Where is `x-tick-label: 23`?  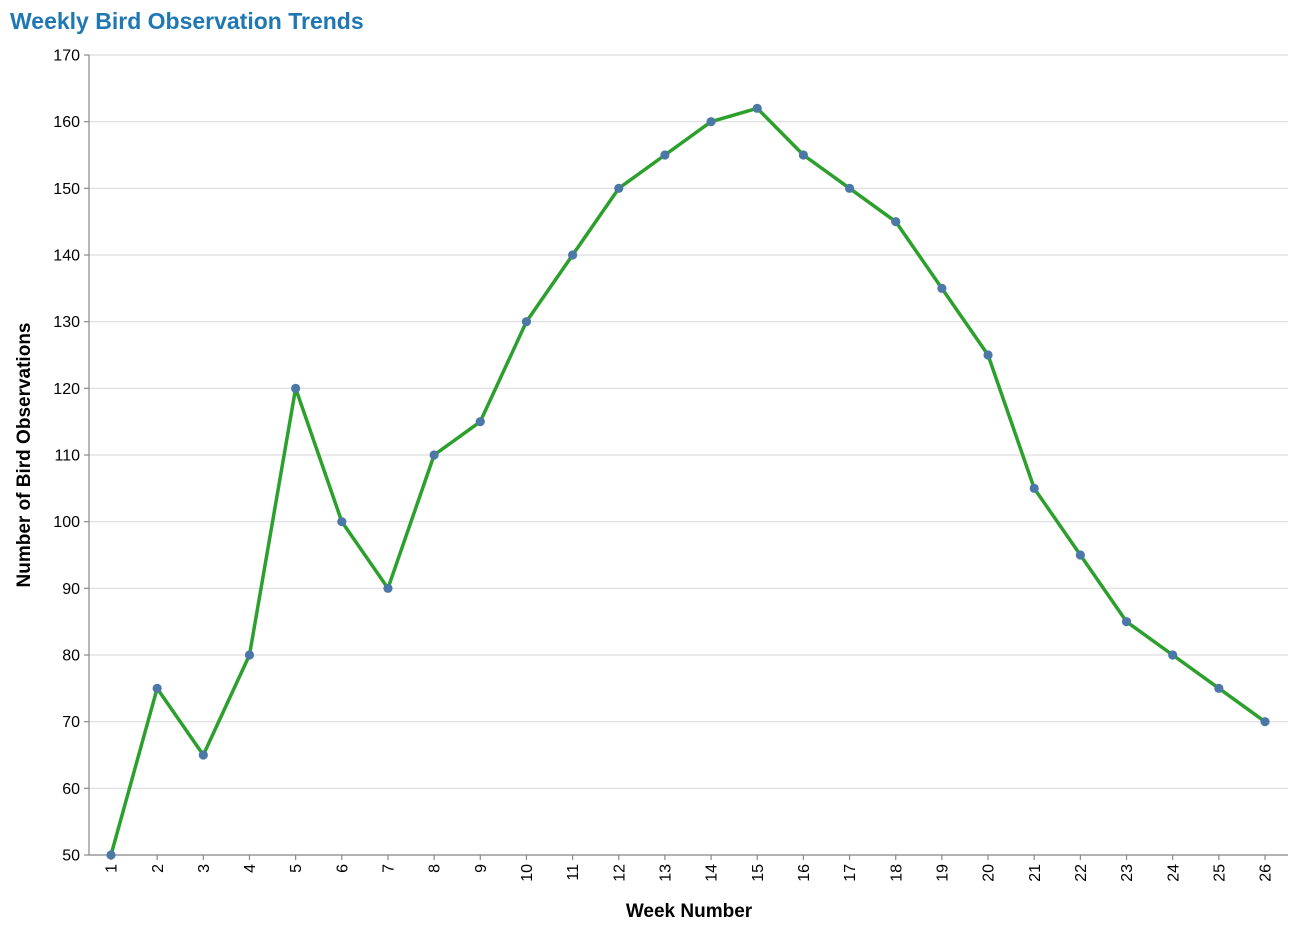
x-tick-label: 23 is located at coordinates (1127, 873).